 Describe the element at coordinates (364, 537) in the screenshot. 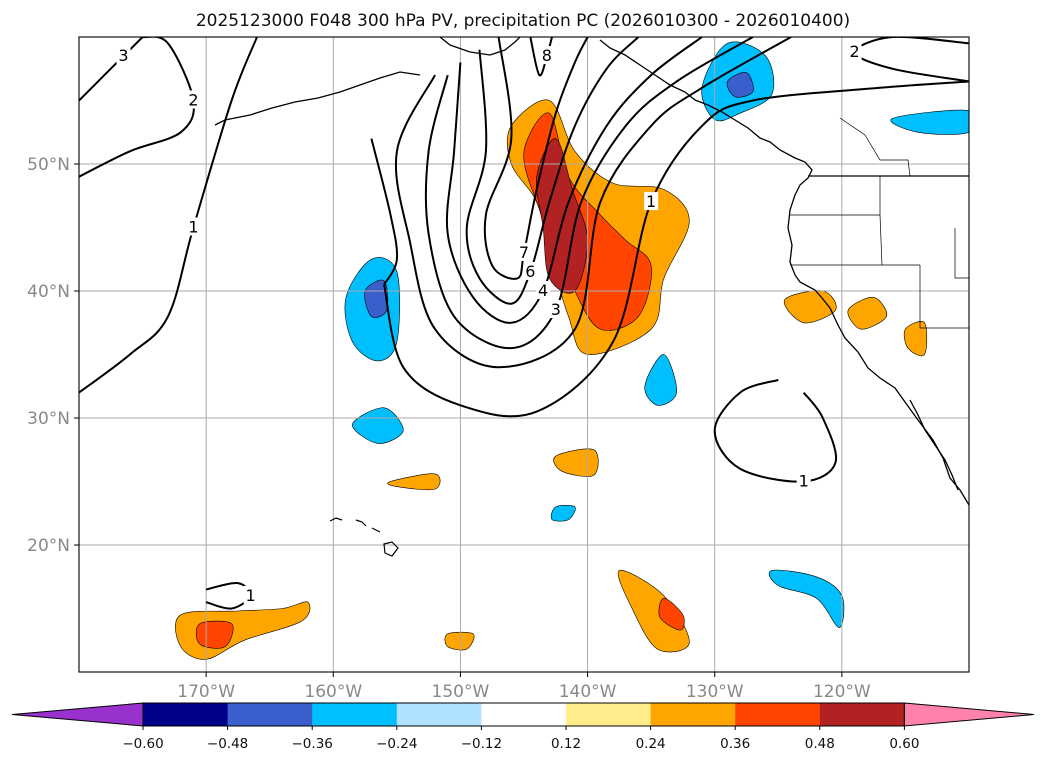

I see `hawaii-islands` at that location.